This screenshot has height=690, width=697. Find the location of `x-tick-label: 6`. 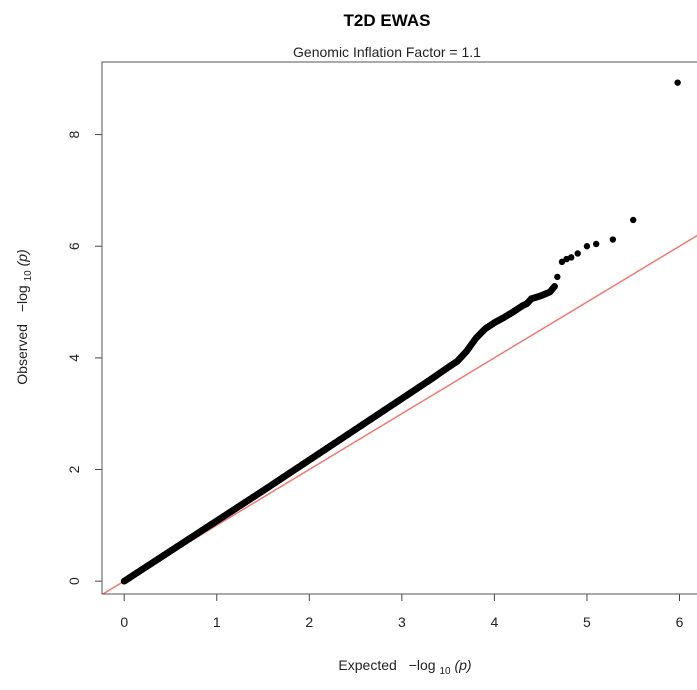

x-tick-label: 6 is located at coordinates (680, 622).